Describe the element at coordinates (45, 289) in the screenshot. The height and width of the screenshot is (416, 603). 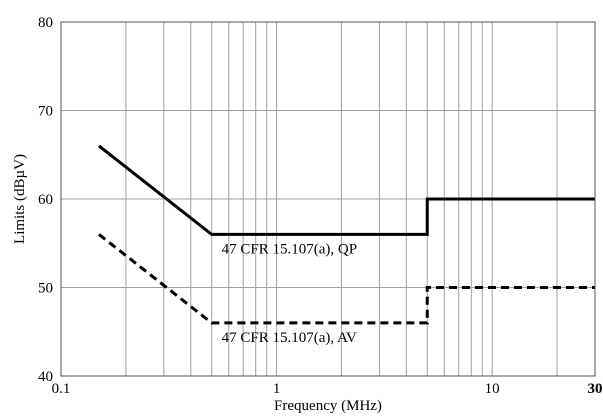
I see `y-tick-label: 50` at that location.